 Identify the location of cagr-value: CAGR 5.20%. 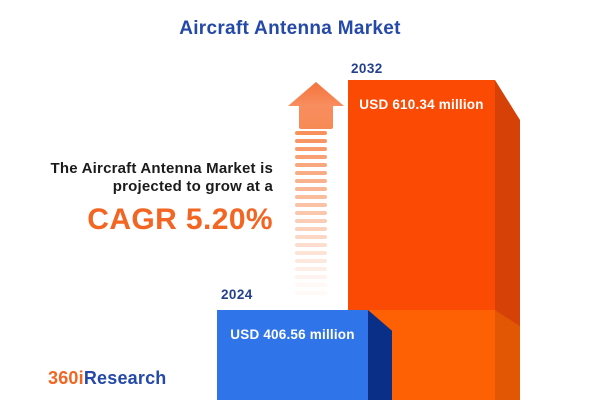
(180, 219).